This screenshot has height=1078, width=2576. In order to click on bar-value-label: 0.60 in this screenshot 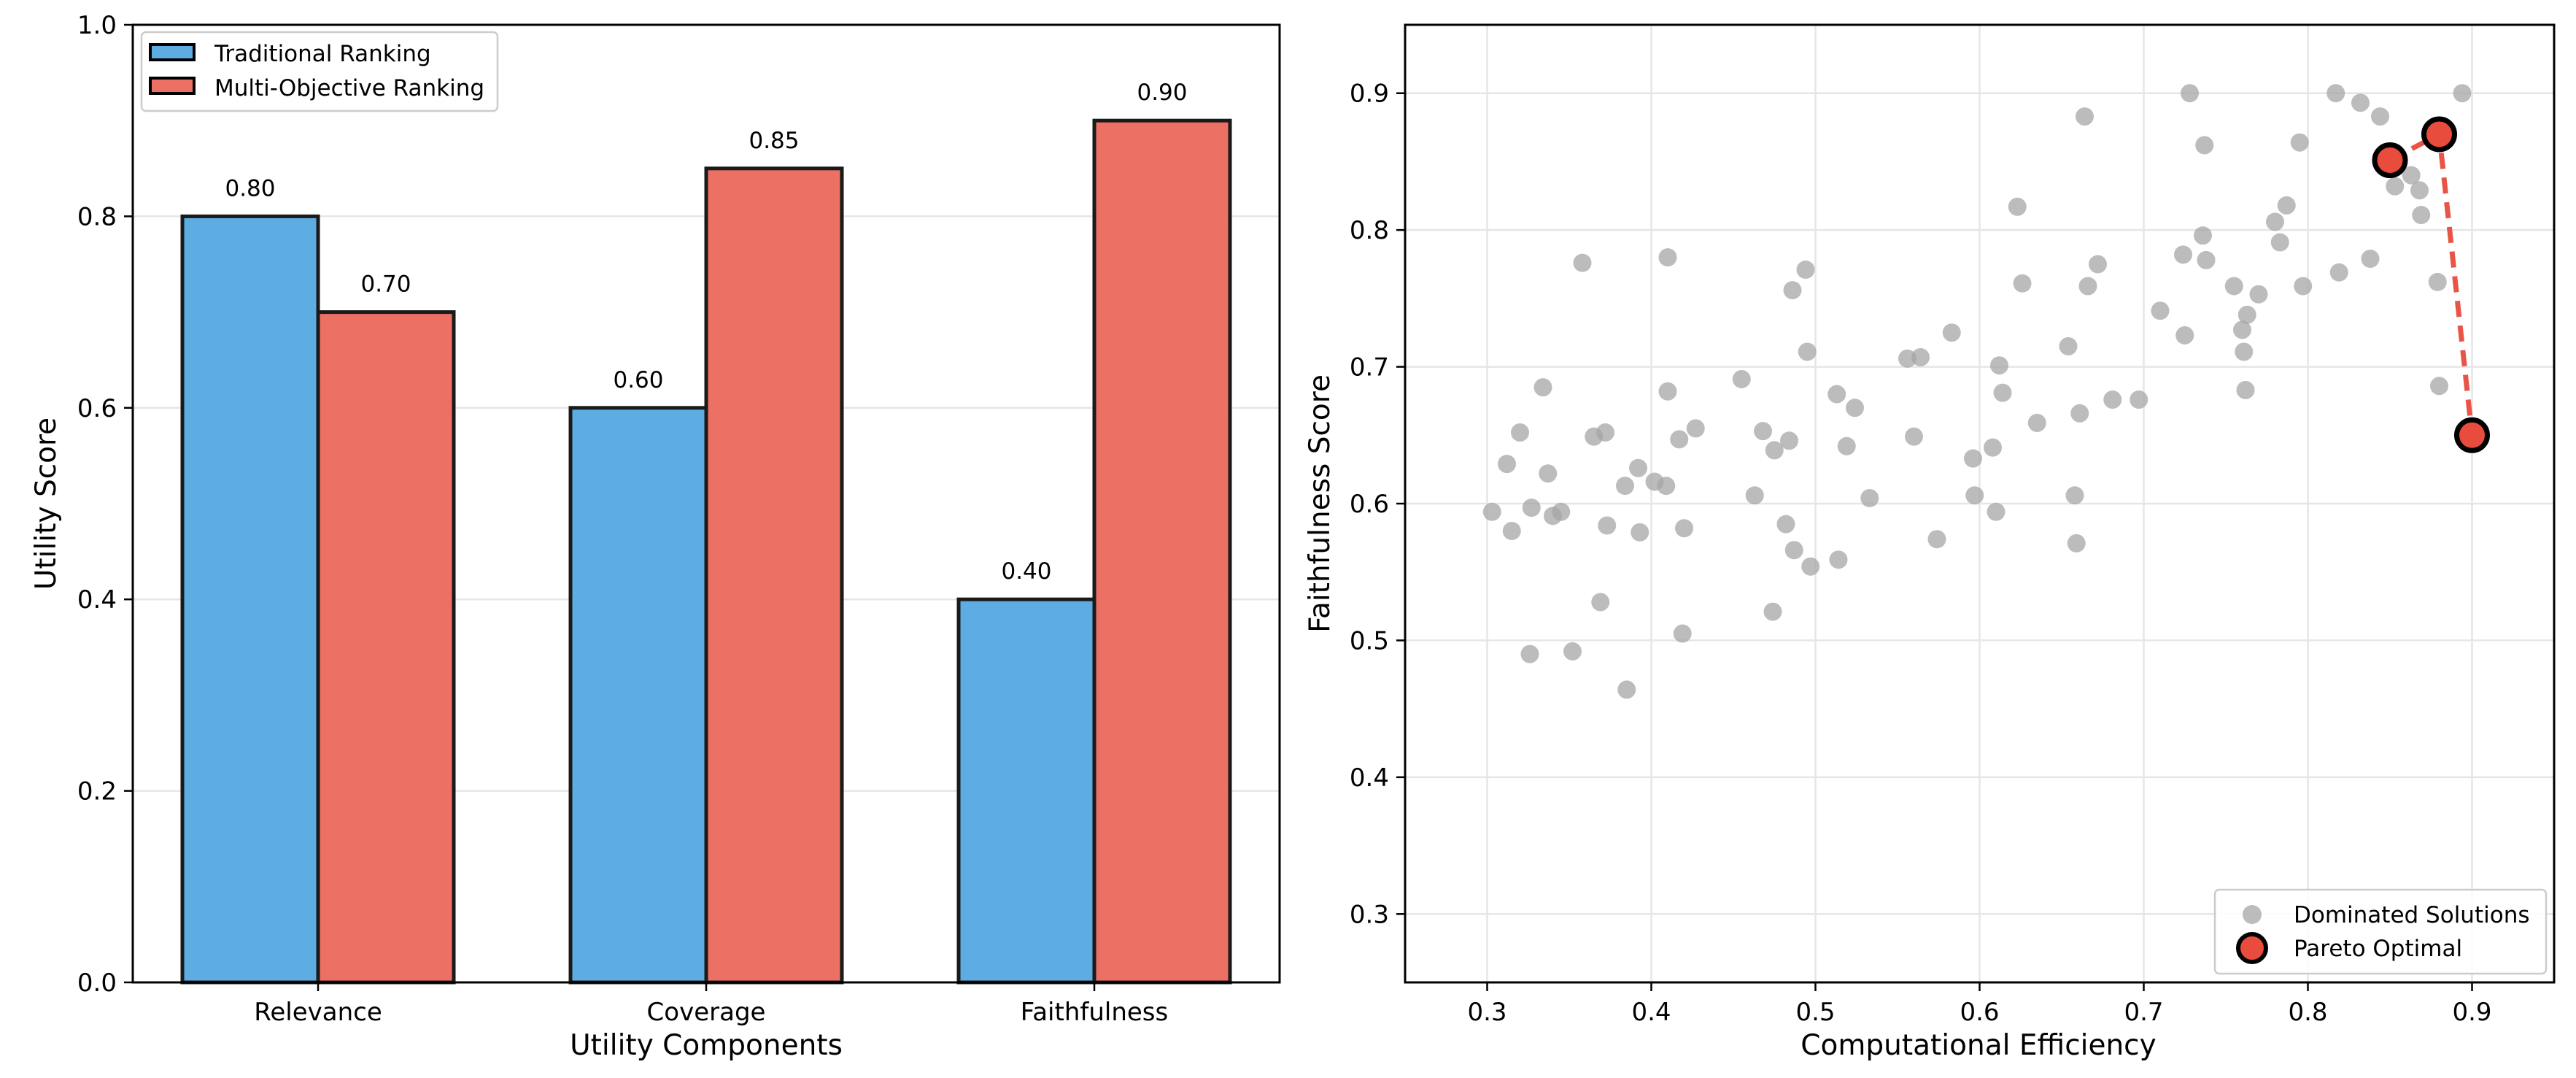, I will do `click(638, 380)`.